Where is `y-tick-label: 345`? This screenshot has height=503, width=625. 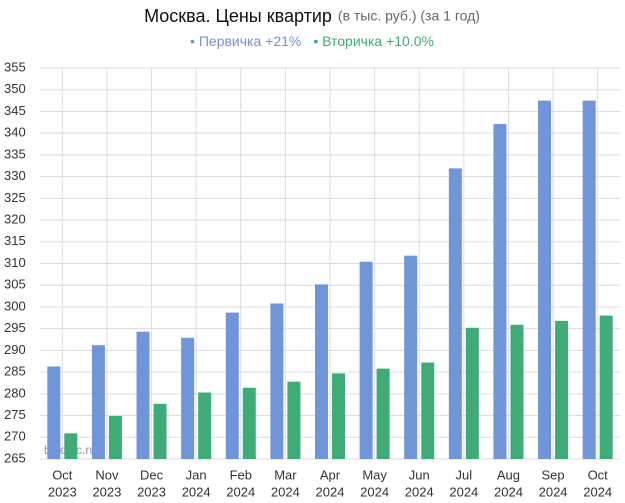
y-tick-label: 345 is located at coordinates (15, 110).